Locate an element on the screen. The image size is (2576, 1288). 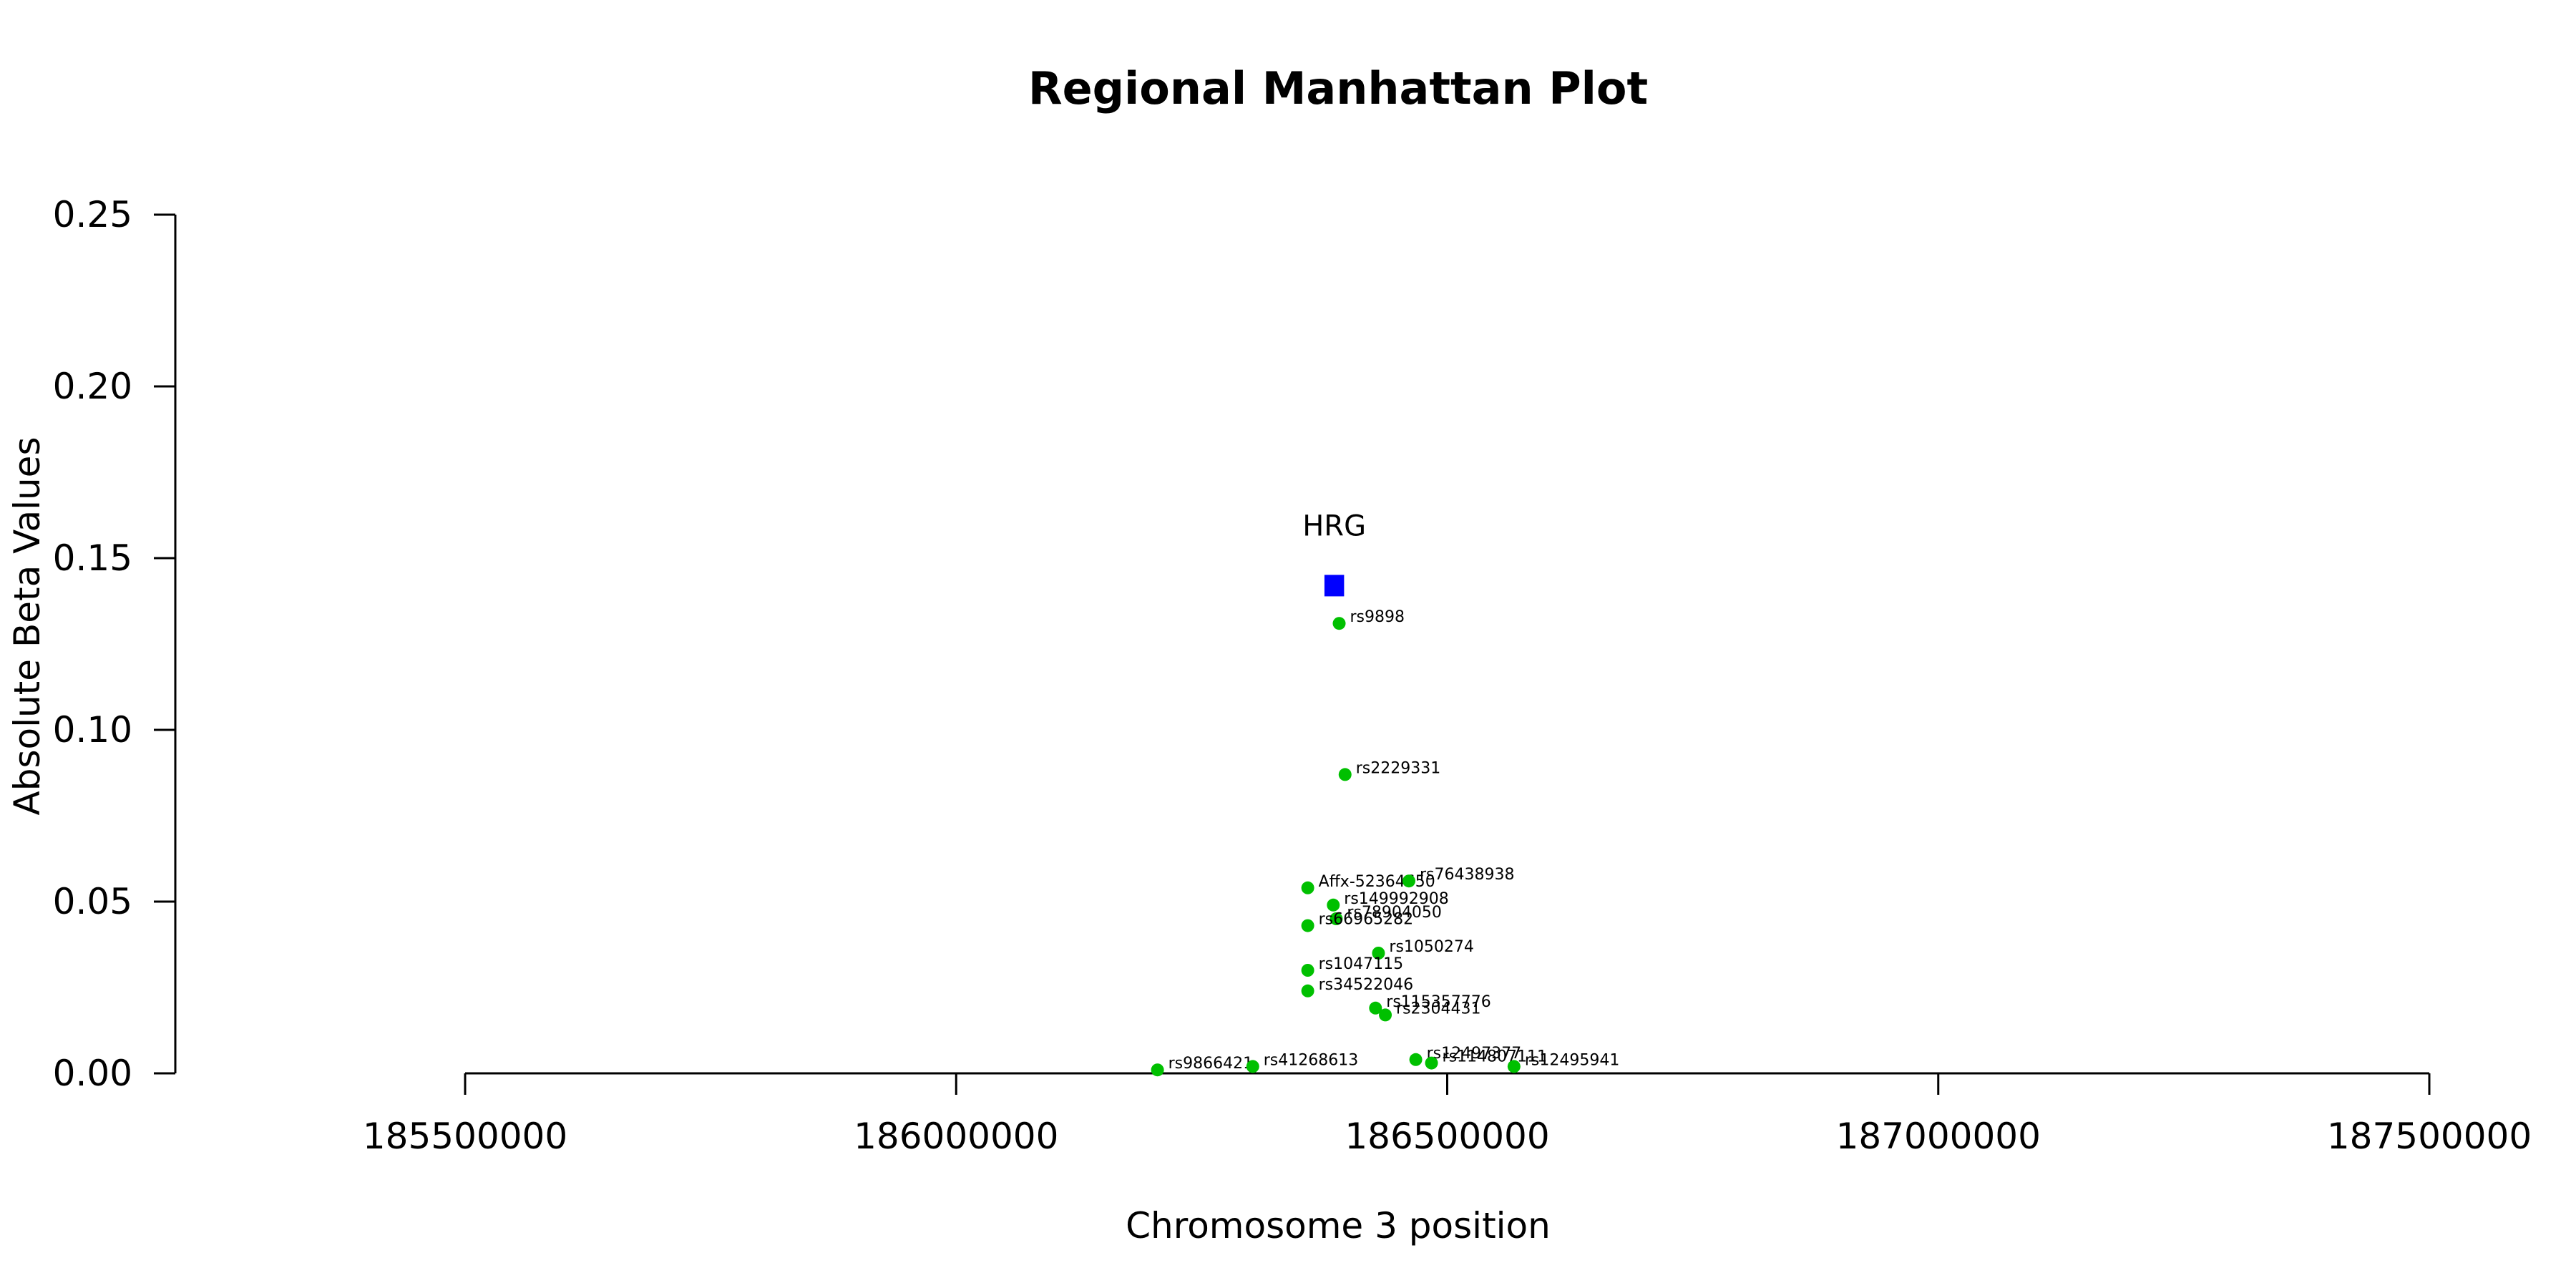
snp-label: rs12497377 is located at coordinates (1474, 1054).